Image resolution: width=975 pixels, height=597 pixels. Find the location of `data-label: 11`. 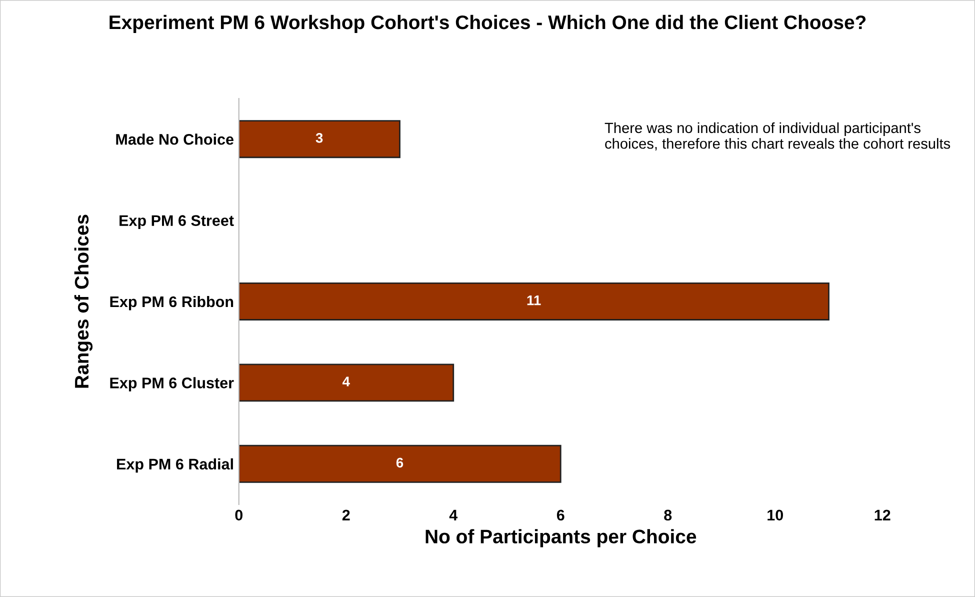

data-label: 11 is located at coordinates (534, 301).